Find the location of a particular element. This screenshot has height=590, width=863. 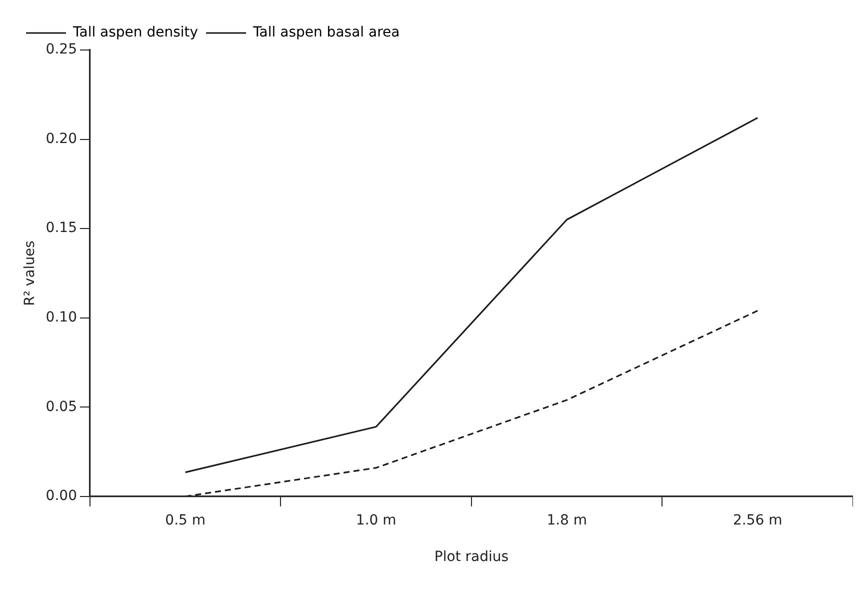

legend-label: Tall aspen basal area is located at coordinates (326, 32).